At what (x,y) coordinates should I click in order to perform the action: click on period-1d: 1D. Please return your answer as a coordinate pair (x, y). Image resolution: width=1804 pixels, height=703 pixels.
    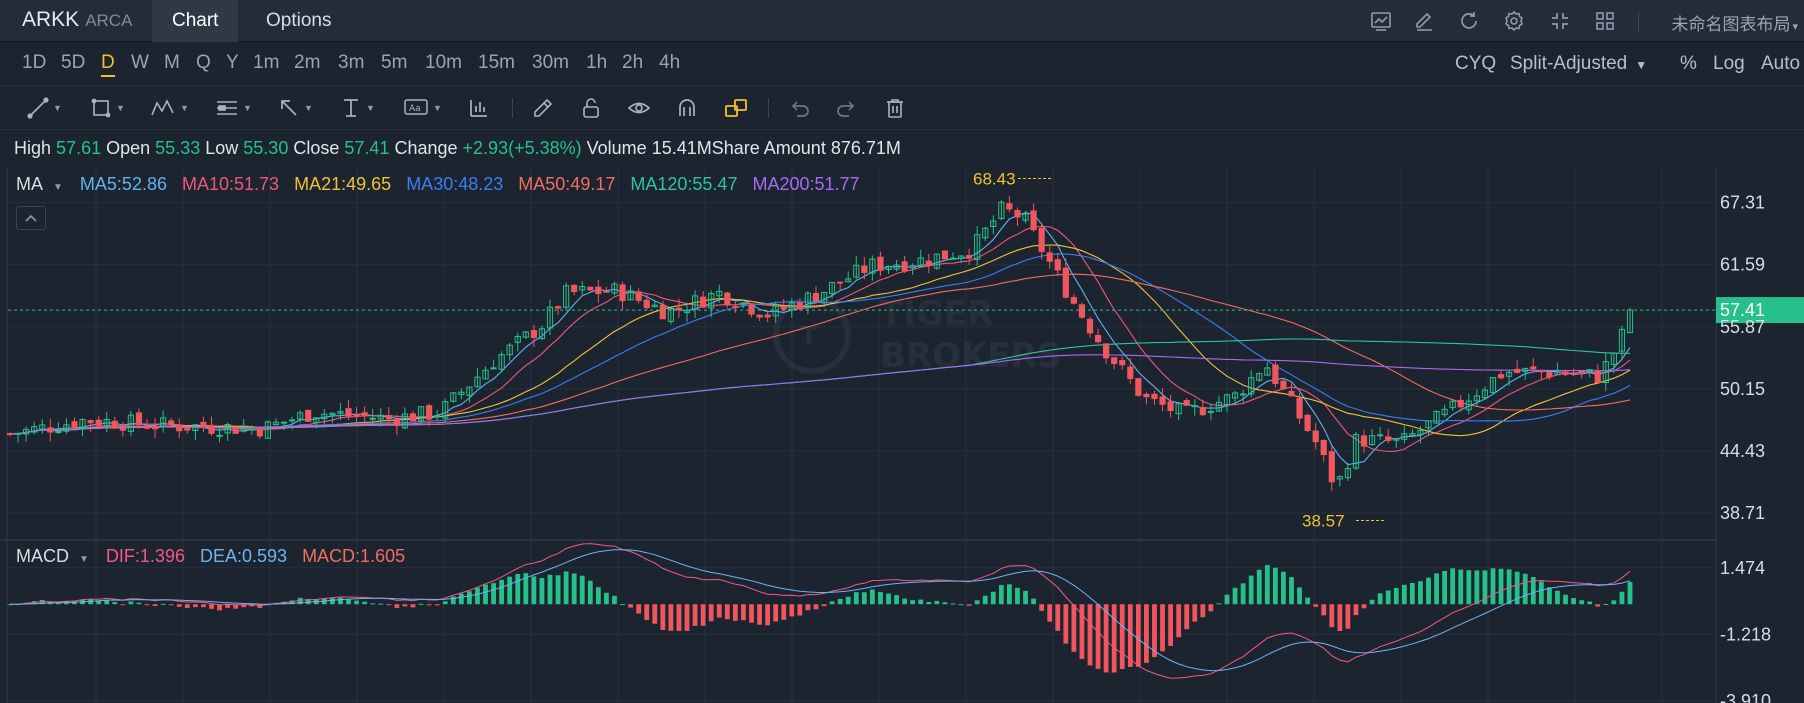
    Looking at the image, I should click on (34, 62).